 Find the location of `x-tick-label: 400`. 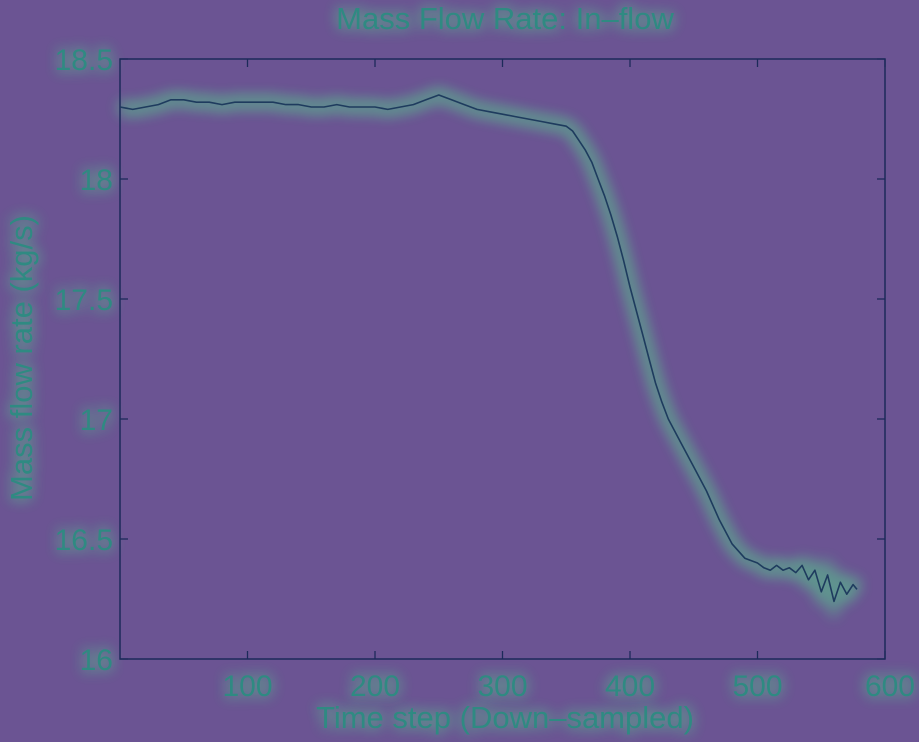

x-tick-label: 400 is located at coordinates (630, 686).